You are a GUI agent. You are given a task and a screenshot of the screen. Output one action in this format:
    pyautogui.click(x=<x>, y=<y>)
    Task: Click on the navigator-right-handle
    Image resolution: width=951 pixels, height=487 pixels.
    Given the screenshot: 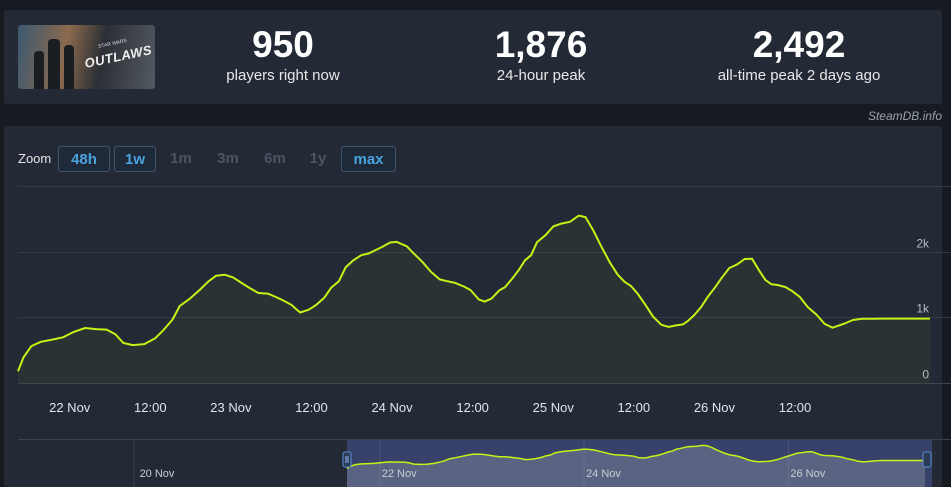 What is the action you would take?
    pyautogui.click(x=927, y=459)
    